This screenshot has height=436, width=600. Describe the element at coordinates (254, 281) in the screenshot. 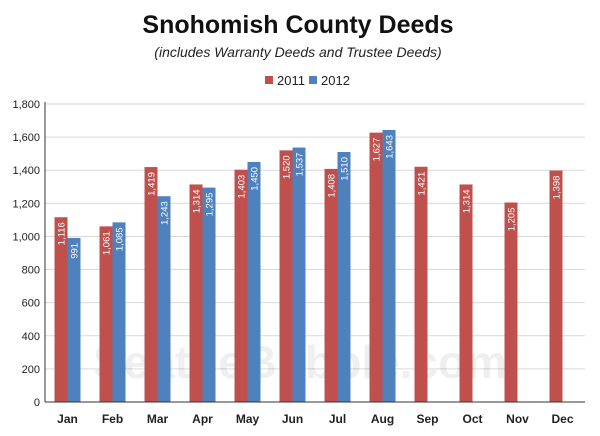

I see `bar-2012-may` at that location.